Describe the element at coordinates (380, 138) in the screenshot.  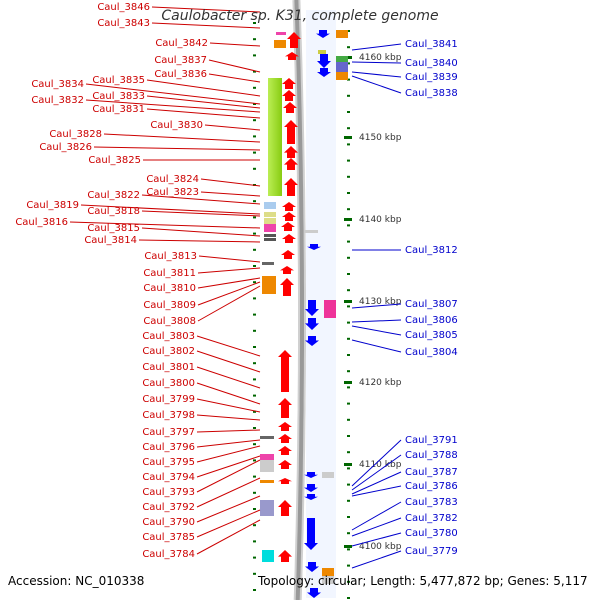
I see `scale-label: 4150 kbp` at that location.